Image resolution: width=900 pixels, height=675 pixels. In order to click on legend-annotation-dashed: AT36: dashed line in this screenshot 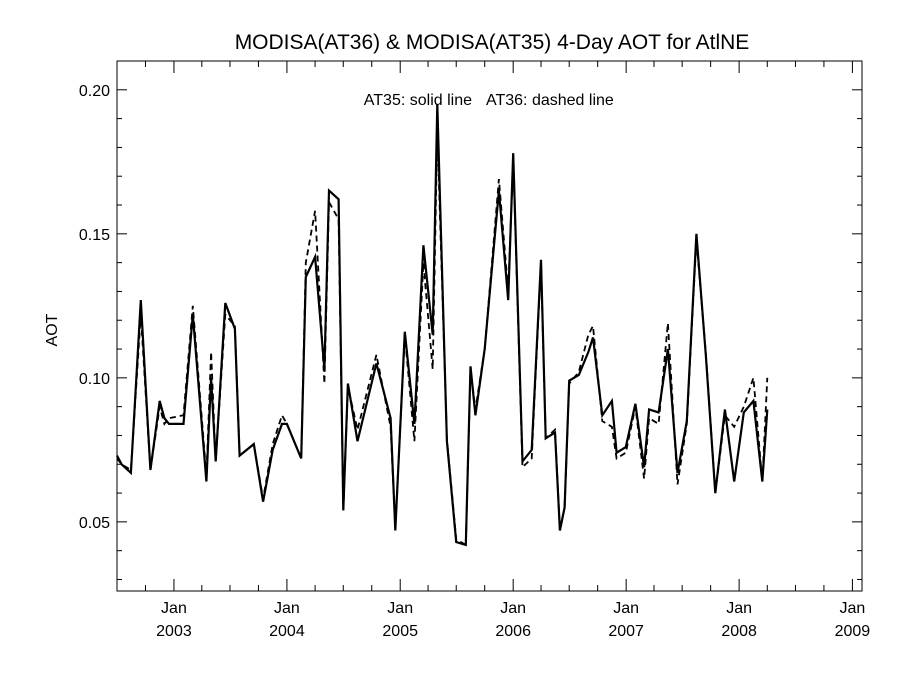, I will do `click(550, 100)`.